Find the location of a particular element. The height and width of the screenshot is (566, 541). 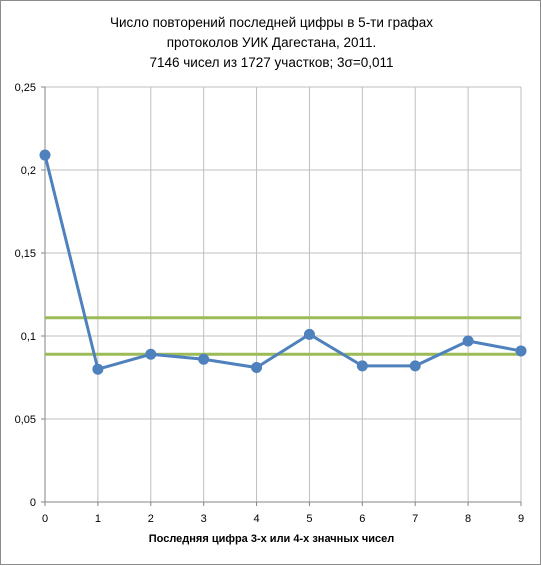

y-tick-label: 0,2 is located at coordinates (28, 171).